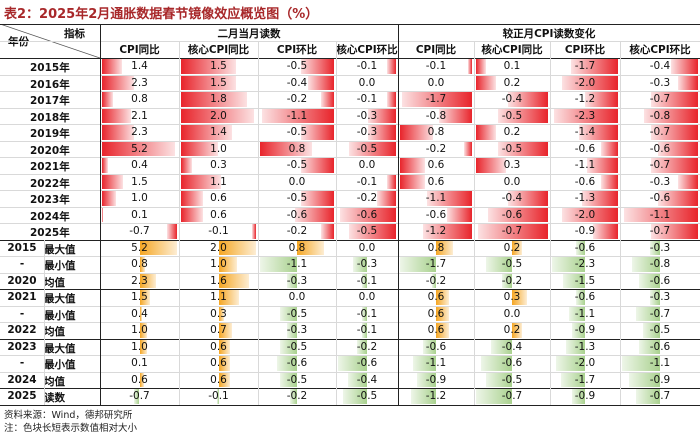 The image size is (700, 434). What do you see at coordinates (218, 330) in the screenshot?
I see `table-cell: 0.7` at bounding box center [218, 330].